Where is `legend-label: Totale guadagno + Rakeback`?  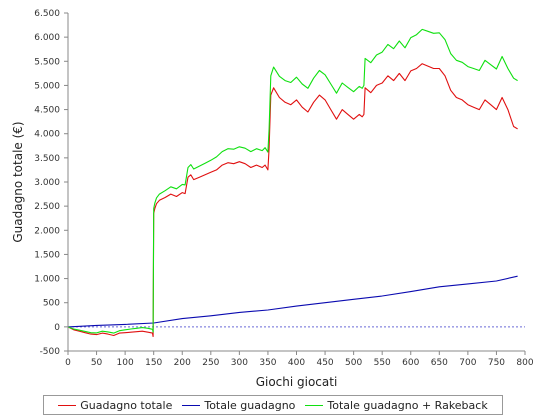 legend-label: Totale guadagno + Rakeback is located at coordinates (407, 405).